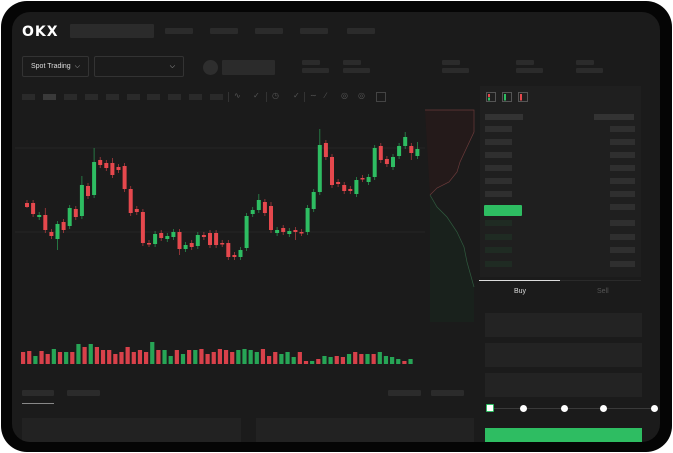 This screenshot has width=673, height=453. I want to click on time-icon: ◷, so click(275, 95).